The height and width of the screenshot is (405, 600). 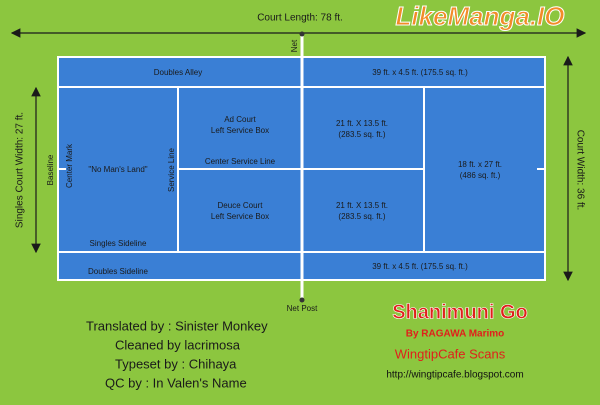 What do you see at coordinates (178, 344) in the screenshot?
I see `credit: Cleaned by lacrimosa` at bounding box center [178, 344].